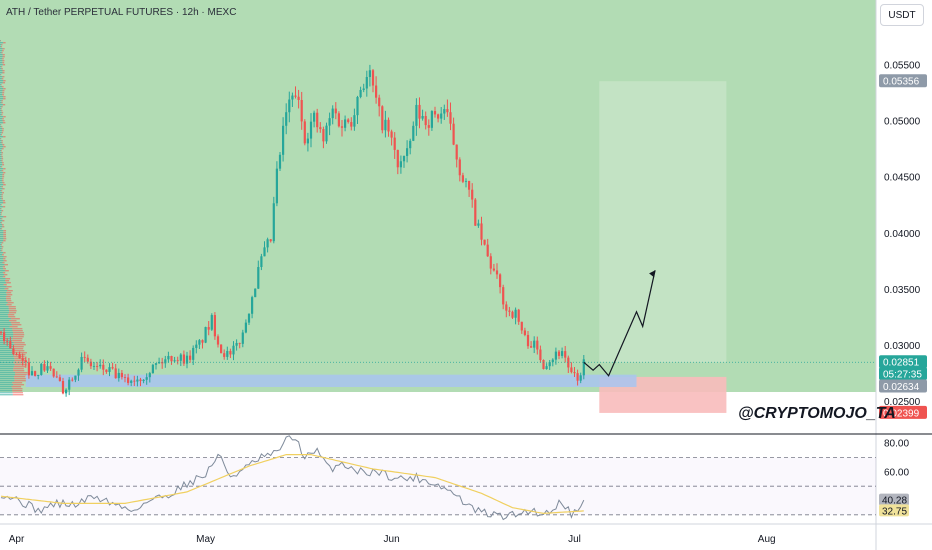 The image size is (932, 550). What do you see at coordinates (896, 472) in the screenshot?
I see `rsi-tick-label: 60.00` at bounding box center [896, 472].